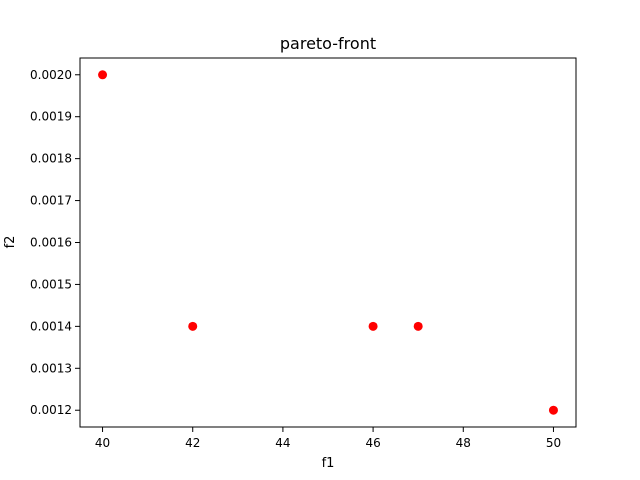 The image size is (640, 480). Describe the element at coordinates (328, 438) in the screenshot. I see `x-axis-ticks: 40 42 44 46 48 50` at that location.